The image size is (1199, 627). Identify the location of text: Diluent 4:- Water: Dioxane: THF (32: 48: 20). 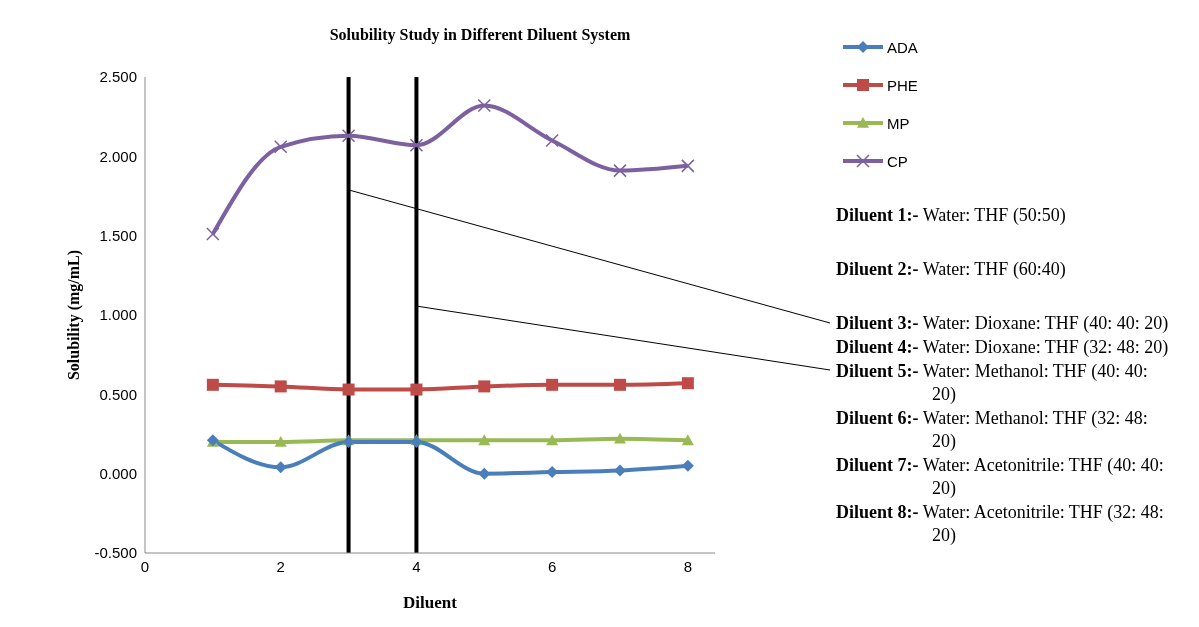
(1003, 347).